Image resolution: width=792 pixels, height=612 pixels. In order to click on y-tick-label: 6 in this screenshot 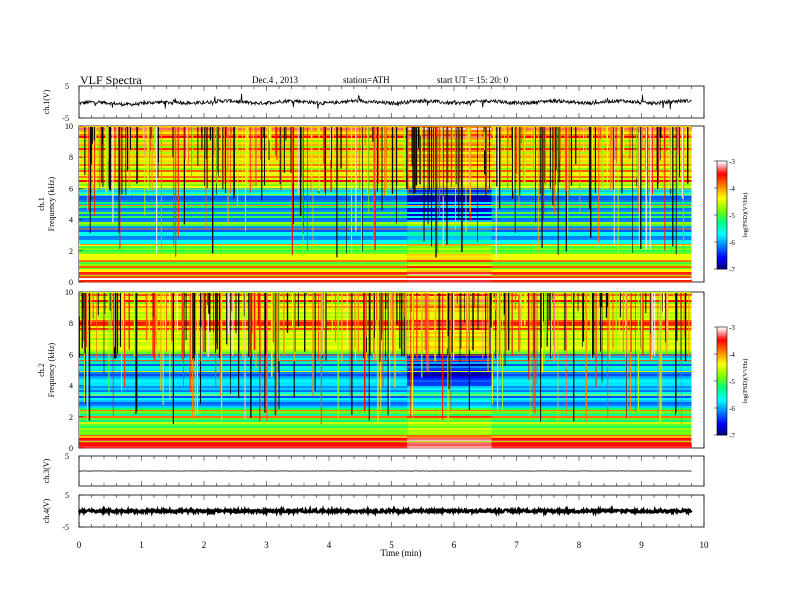, I will do `click(71, 188)`.